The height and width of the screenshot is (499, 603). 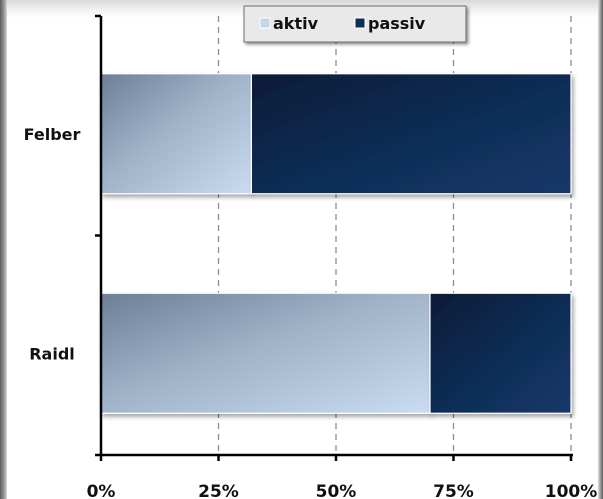 I want to click on x-tick-label: 50%, so click(x=336, y=490).